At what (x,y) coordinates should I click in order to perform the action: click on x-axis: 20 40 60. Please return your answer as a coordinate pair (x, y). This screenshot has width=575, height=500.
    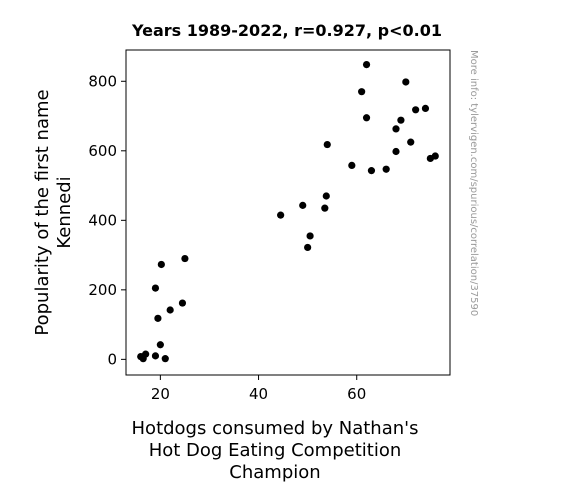
    Looking at the image, I should click on (258, 389).